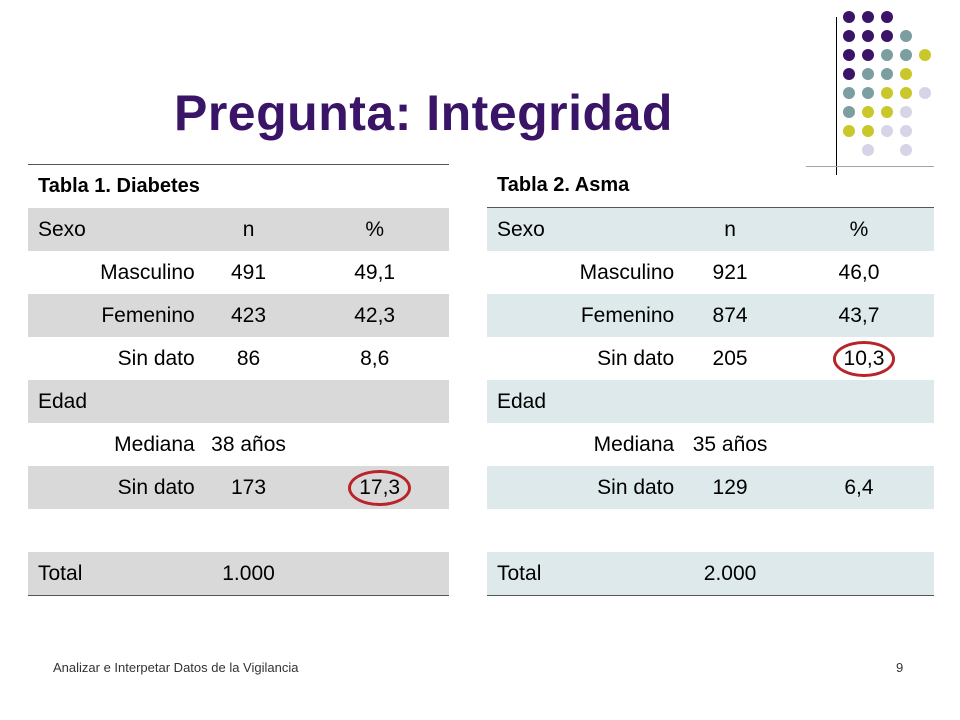 The height and width of the screenshot is (720, 960). Describe the element at coordinates (375, 272) in the screenshot. I see `percent-cell: 49,1` at that location.